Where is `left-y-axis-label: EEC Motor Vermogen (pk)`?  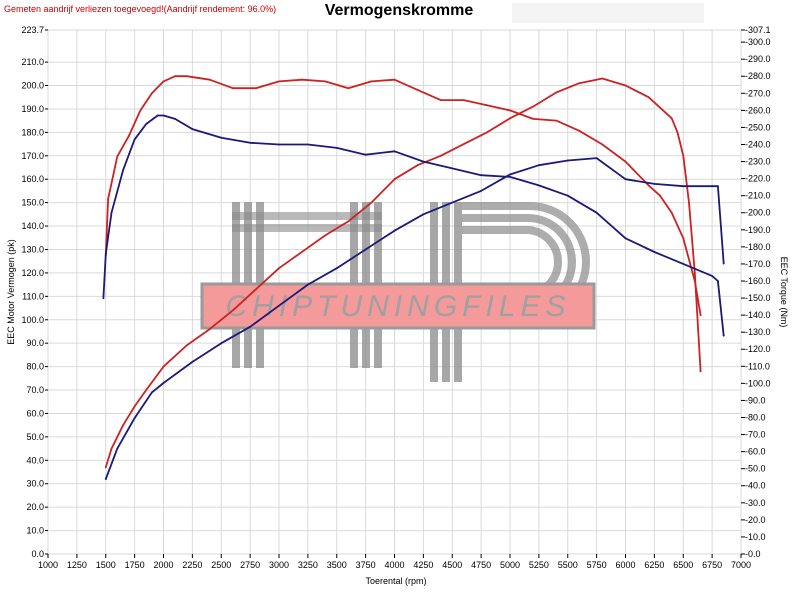 left-y-axis-label: EEC Motor Vermogen (pk) is located at coordinates (11, 292).